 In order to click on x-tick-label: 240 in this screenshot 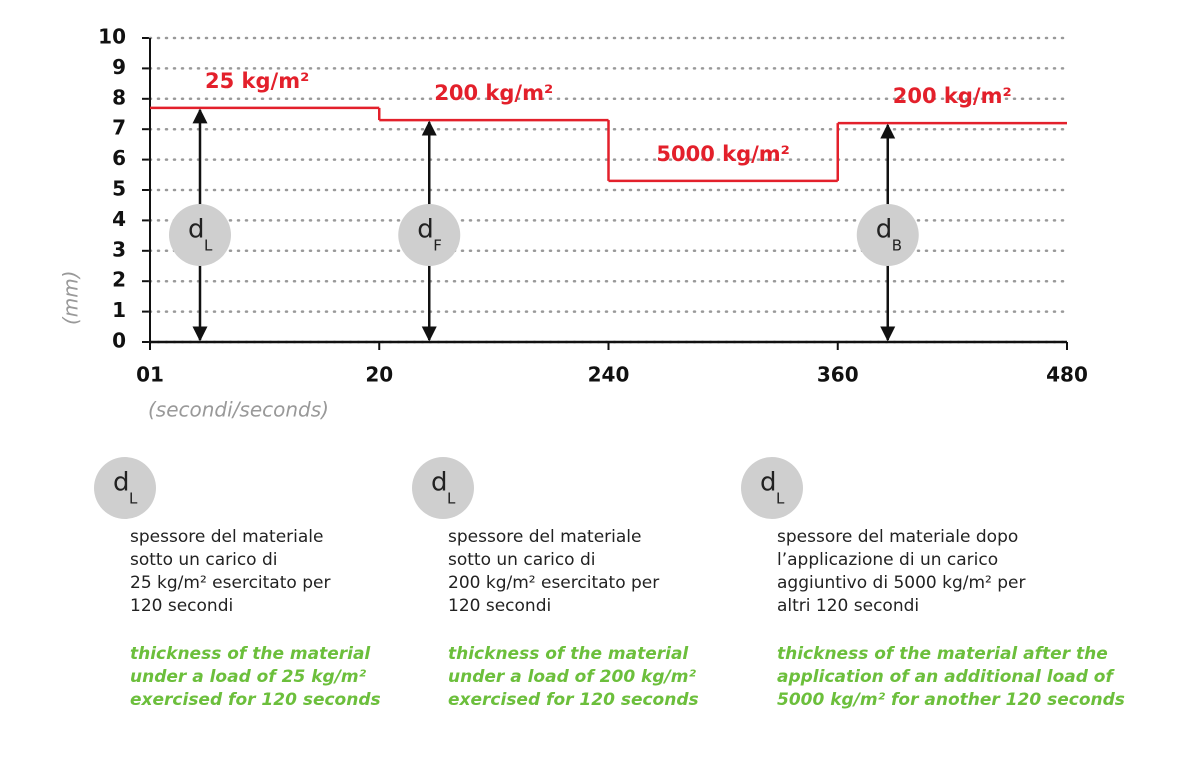, I will do `click(609, 375)`.